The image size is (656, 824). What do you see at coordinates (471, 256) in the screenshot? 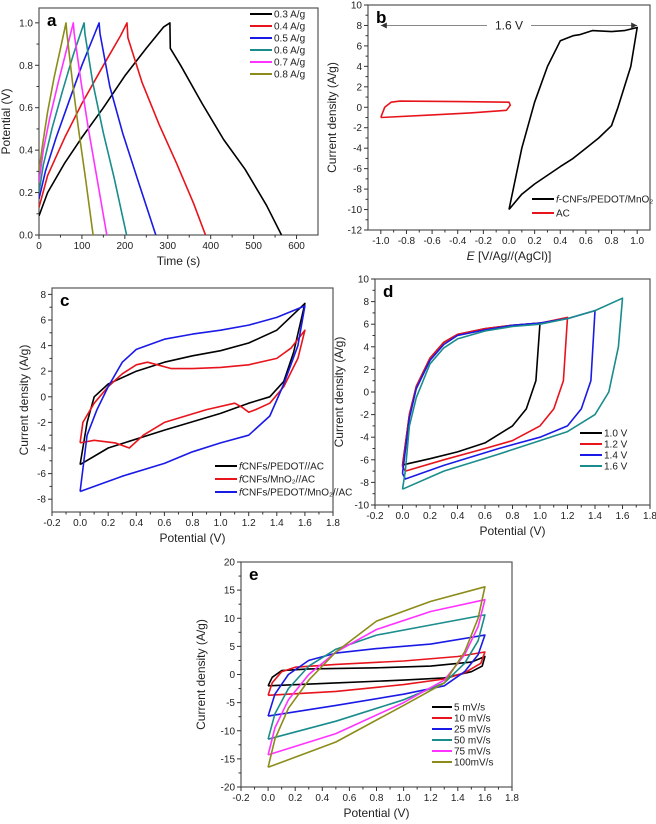
I see `x-axis-label-italic: E` at bounding box center [471, 256].